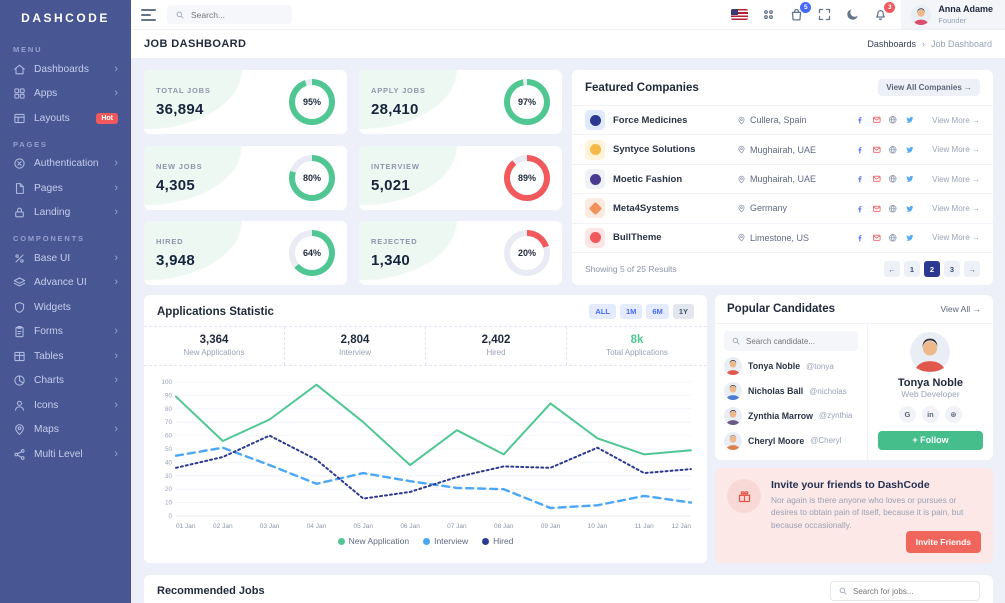 Image resolution: width=1005 pixels, height=603 pixels. Describe the element at coordinates (637, 340) in the screenshot. I see `summary-value: 8k` at that location.